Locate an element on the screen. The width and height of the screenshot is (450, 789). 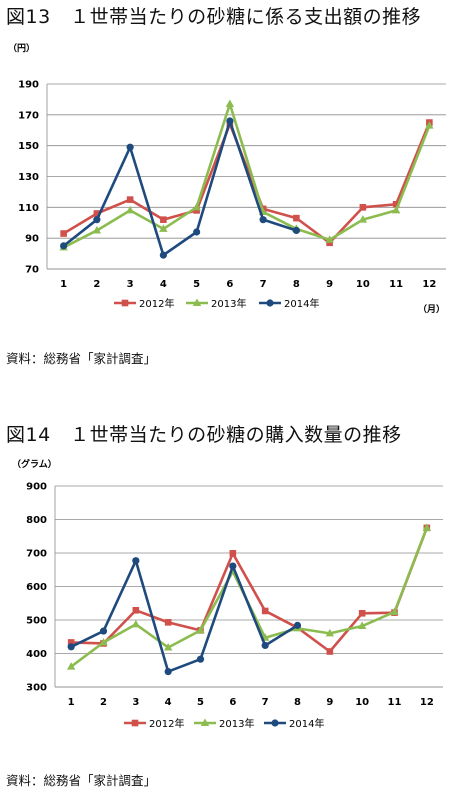
chart-13-y-tick: 150 is located at coordinates (28, 146).